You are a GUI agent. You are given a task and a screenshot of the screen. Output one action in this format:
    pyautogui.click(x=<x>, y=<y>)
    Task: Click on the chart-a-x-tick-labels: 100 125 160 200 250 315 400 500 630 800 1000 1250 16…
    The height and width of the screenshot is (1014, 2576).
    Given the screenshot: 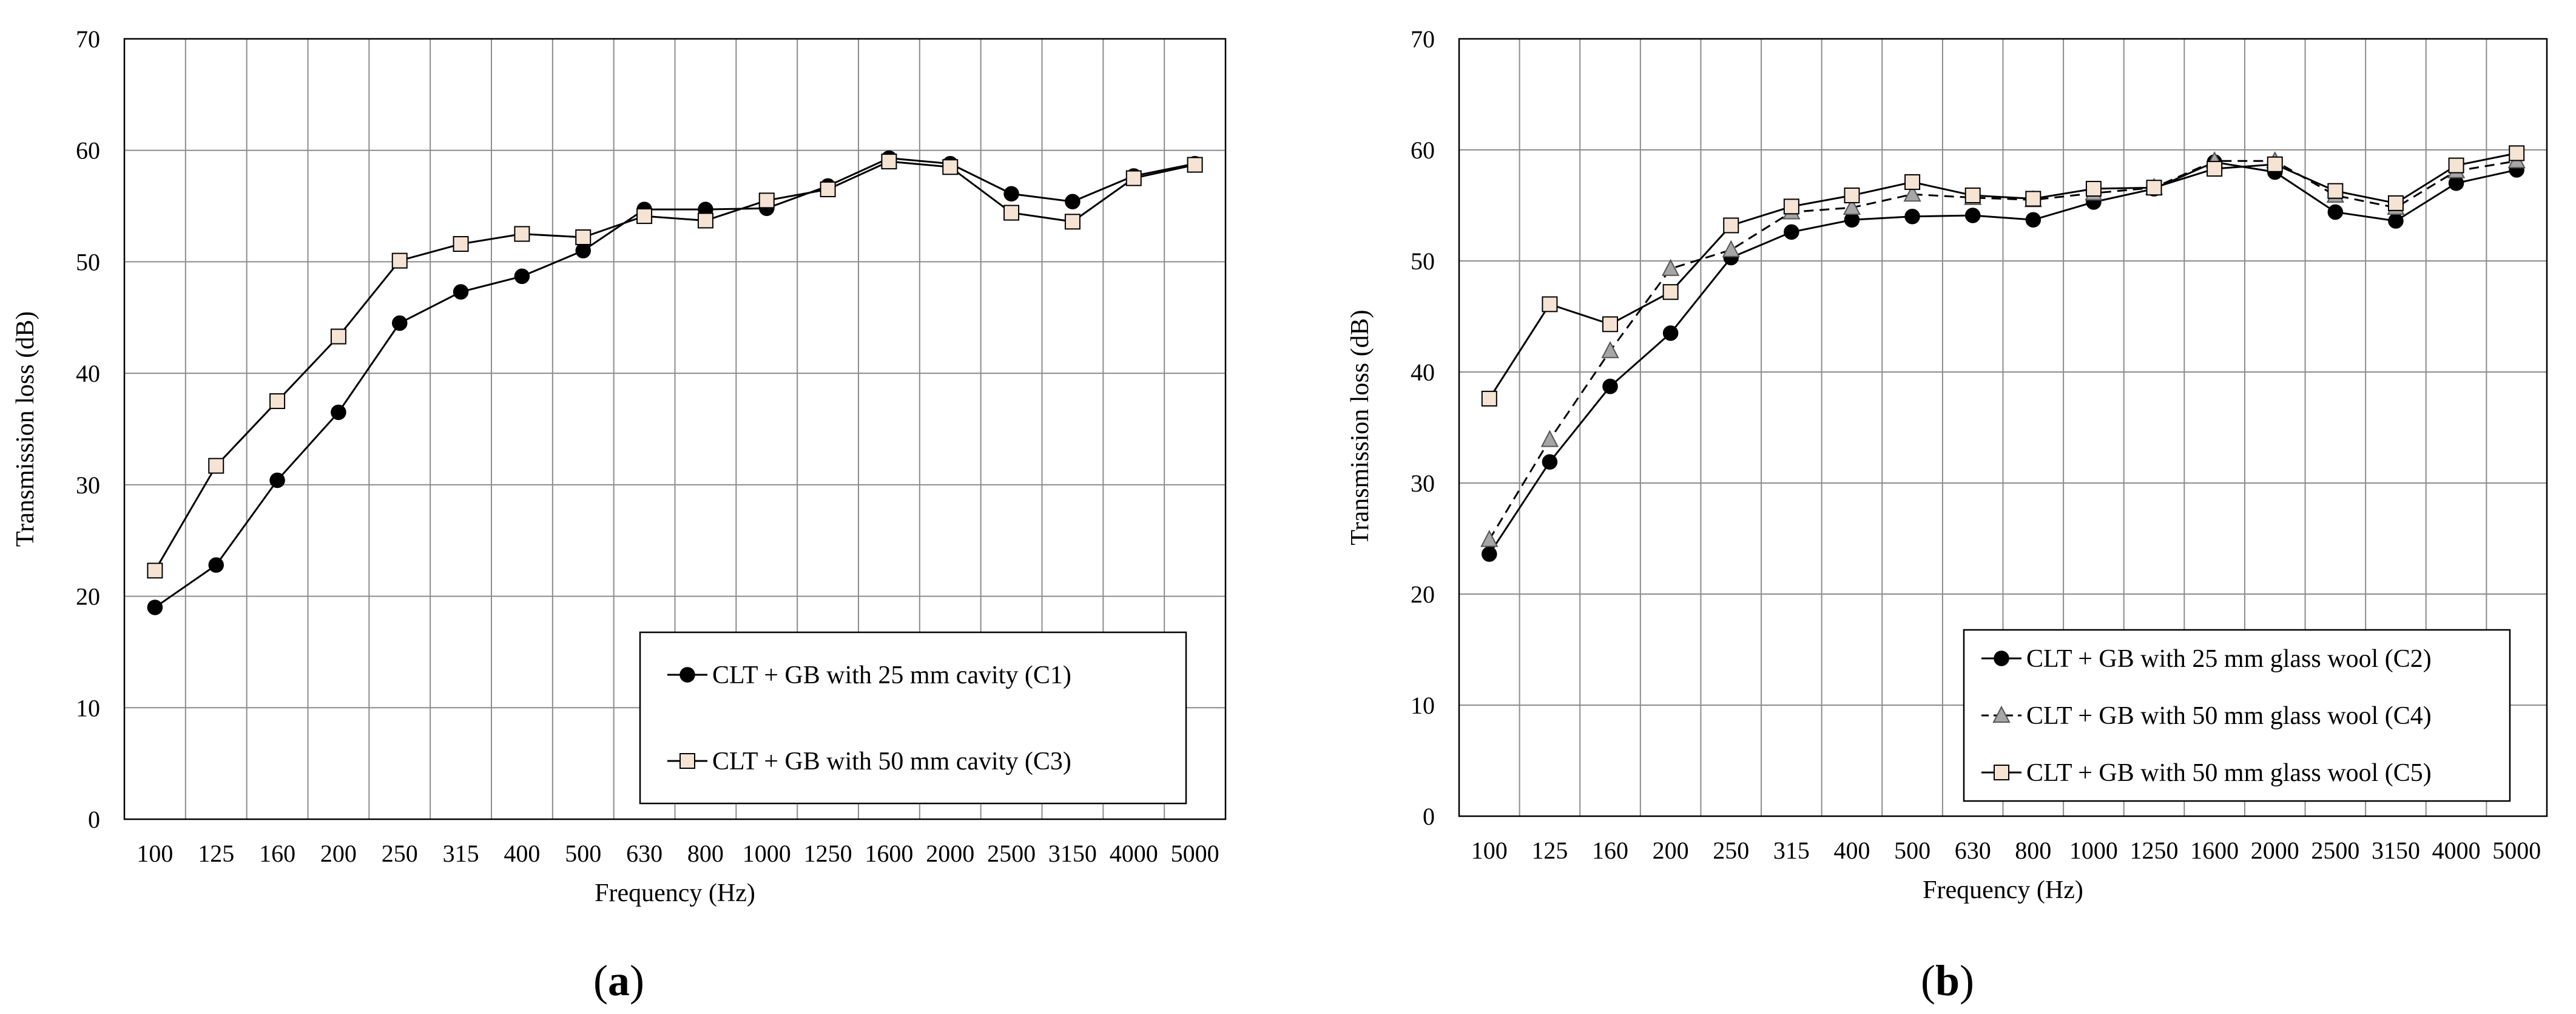 What is the action you would take?
    pyautogui.click(x=678, y=853)
    